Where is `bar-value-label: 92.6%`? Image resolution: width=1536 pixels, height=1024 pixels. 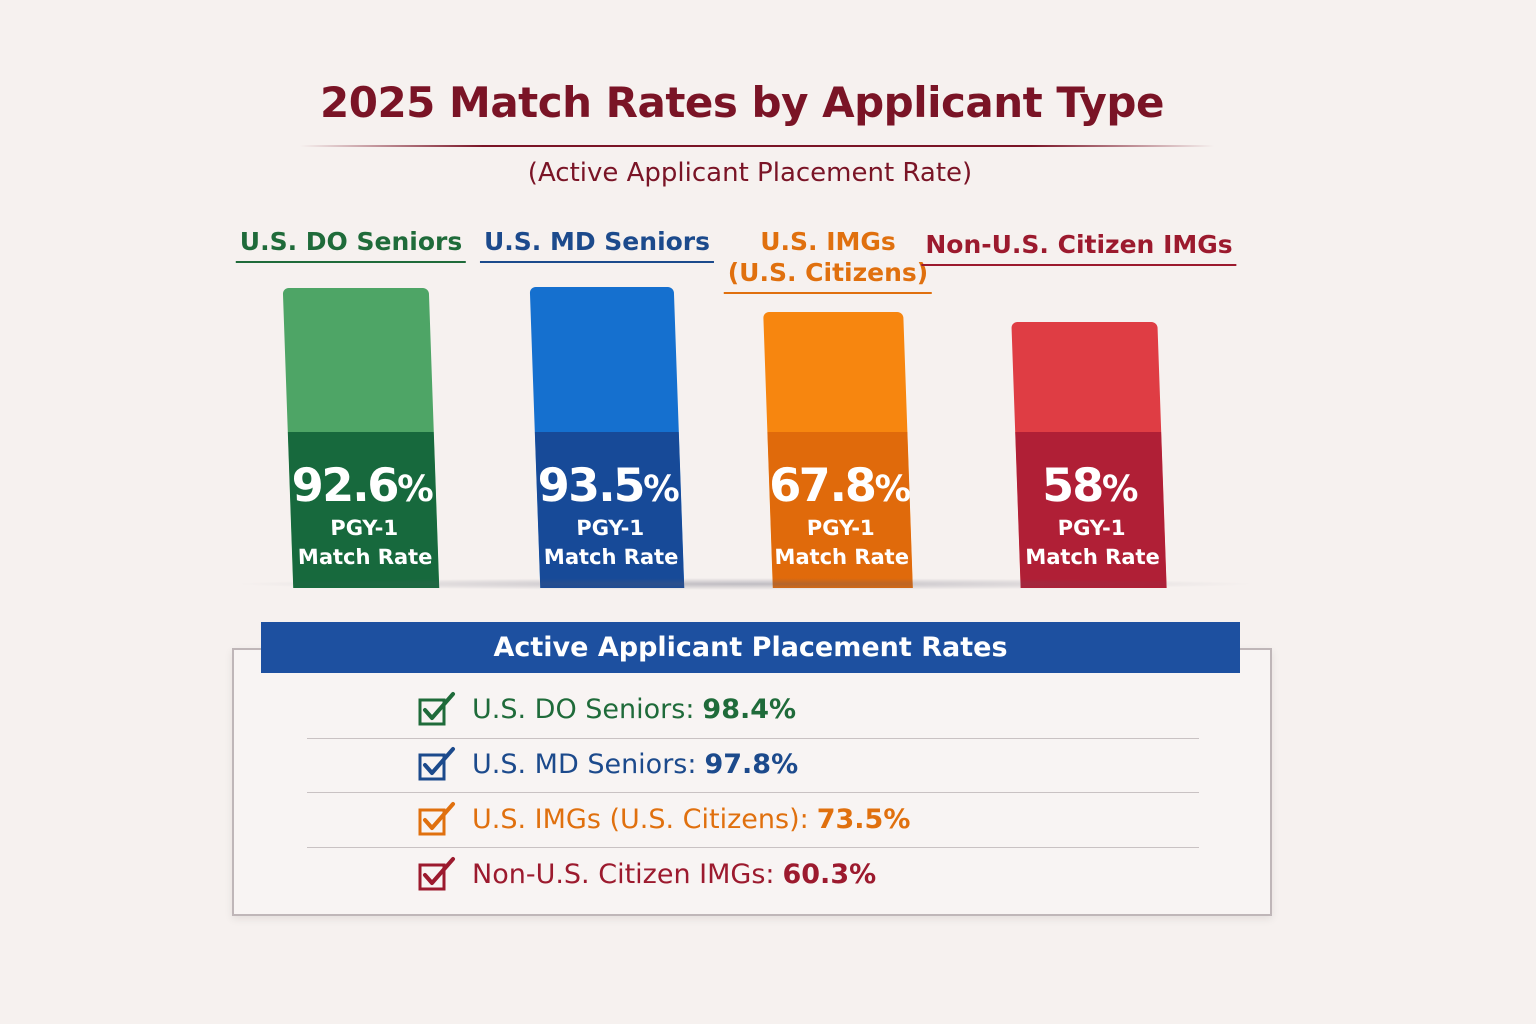 bar-value-label: 92.6% is located at coordinates (362, 484).